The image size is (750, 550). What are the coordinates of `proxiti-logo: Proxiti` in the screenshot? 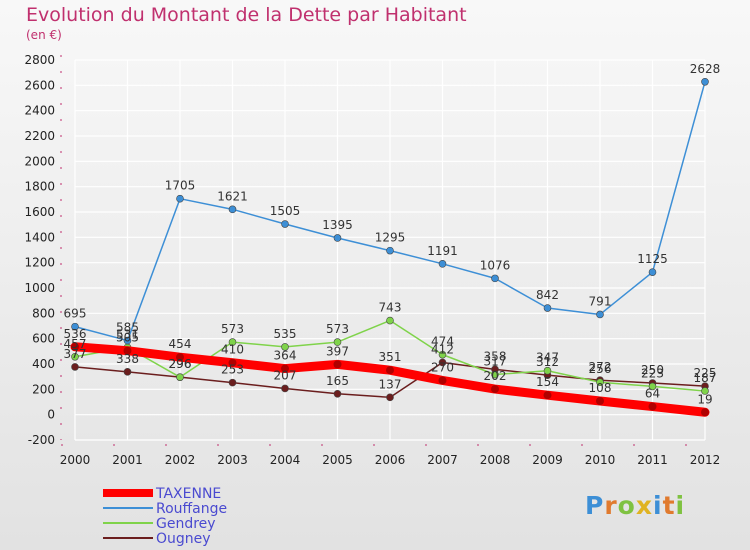 It's located at (635, 505).